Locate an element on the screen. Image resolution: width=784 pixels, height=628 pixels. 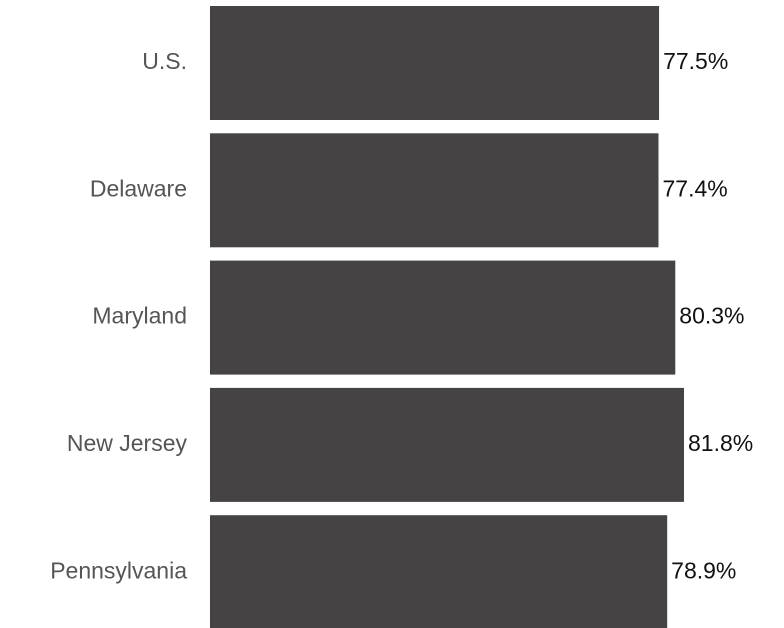
category-label: Delaware is located at coordinates (138, 188).